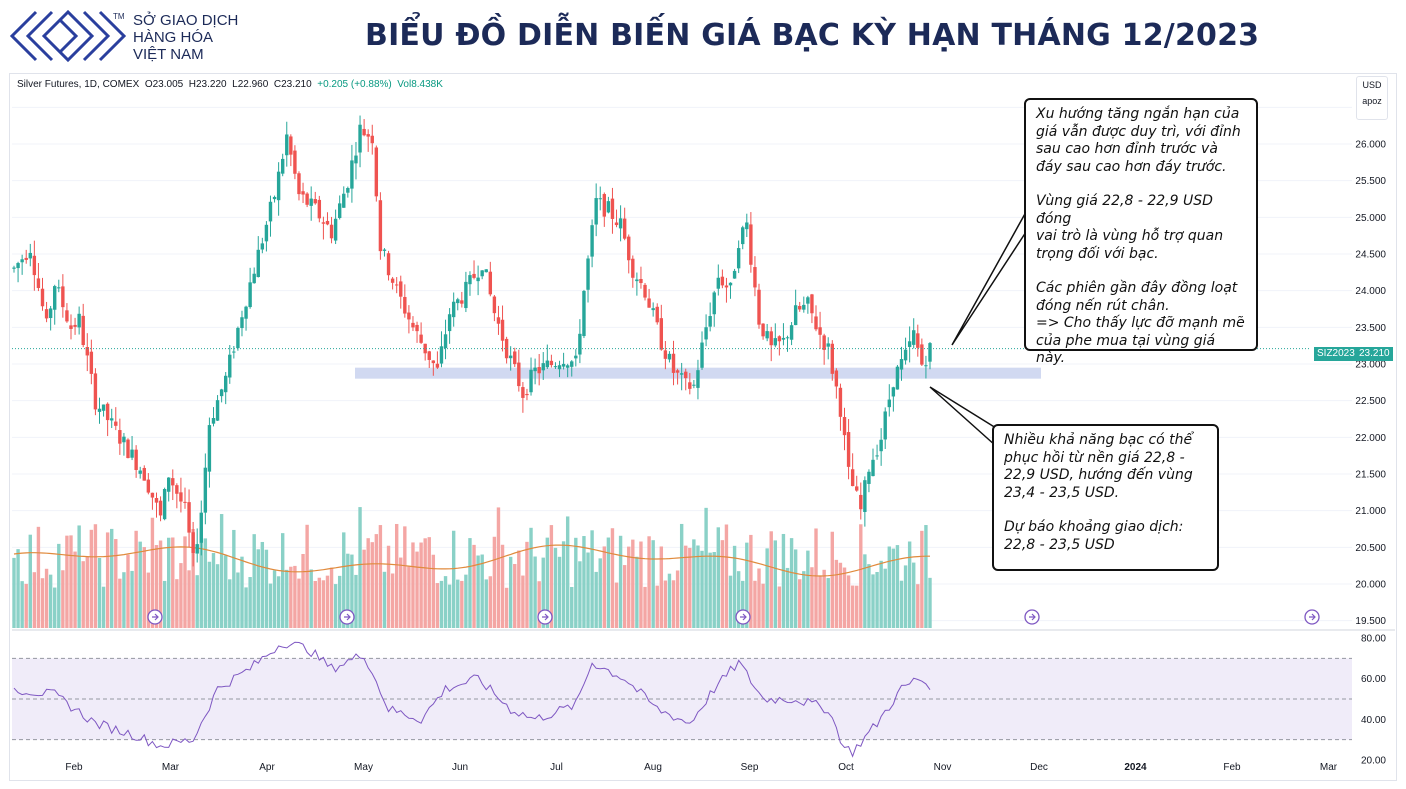 This screenshot has width=1406, height=789. What do you see at coordinates (989, 278) in the screenshot?
I see `callout-top-pointer` at bounding box center [989, 278].